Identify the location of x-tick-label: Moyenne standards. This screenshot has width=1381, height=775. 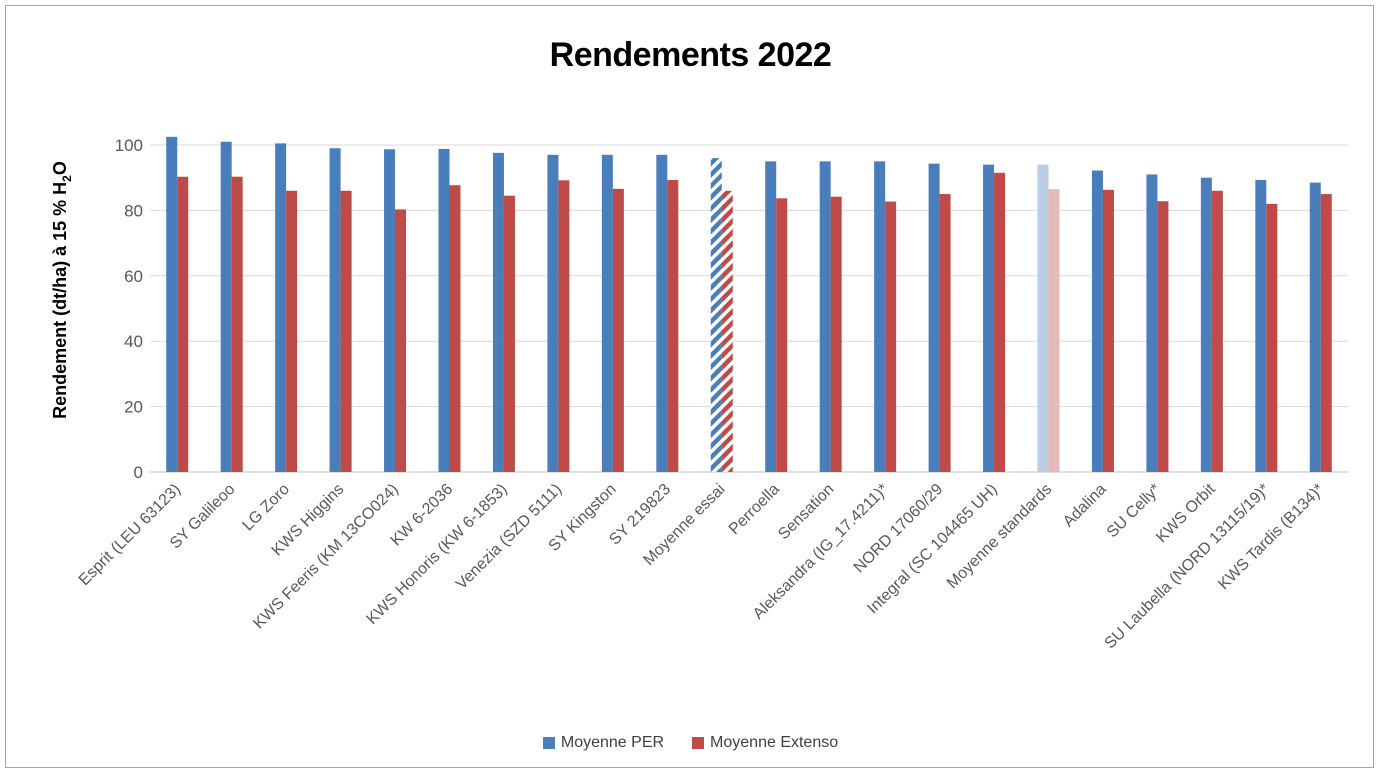
(999, 536).